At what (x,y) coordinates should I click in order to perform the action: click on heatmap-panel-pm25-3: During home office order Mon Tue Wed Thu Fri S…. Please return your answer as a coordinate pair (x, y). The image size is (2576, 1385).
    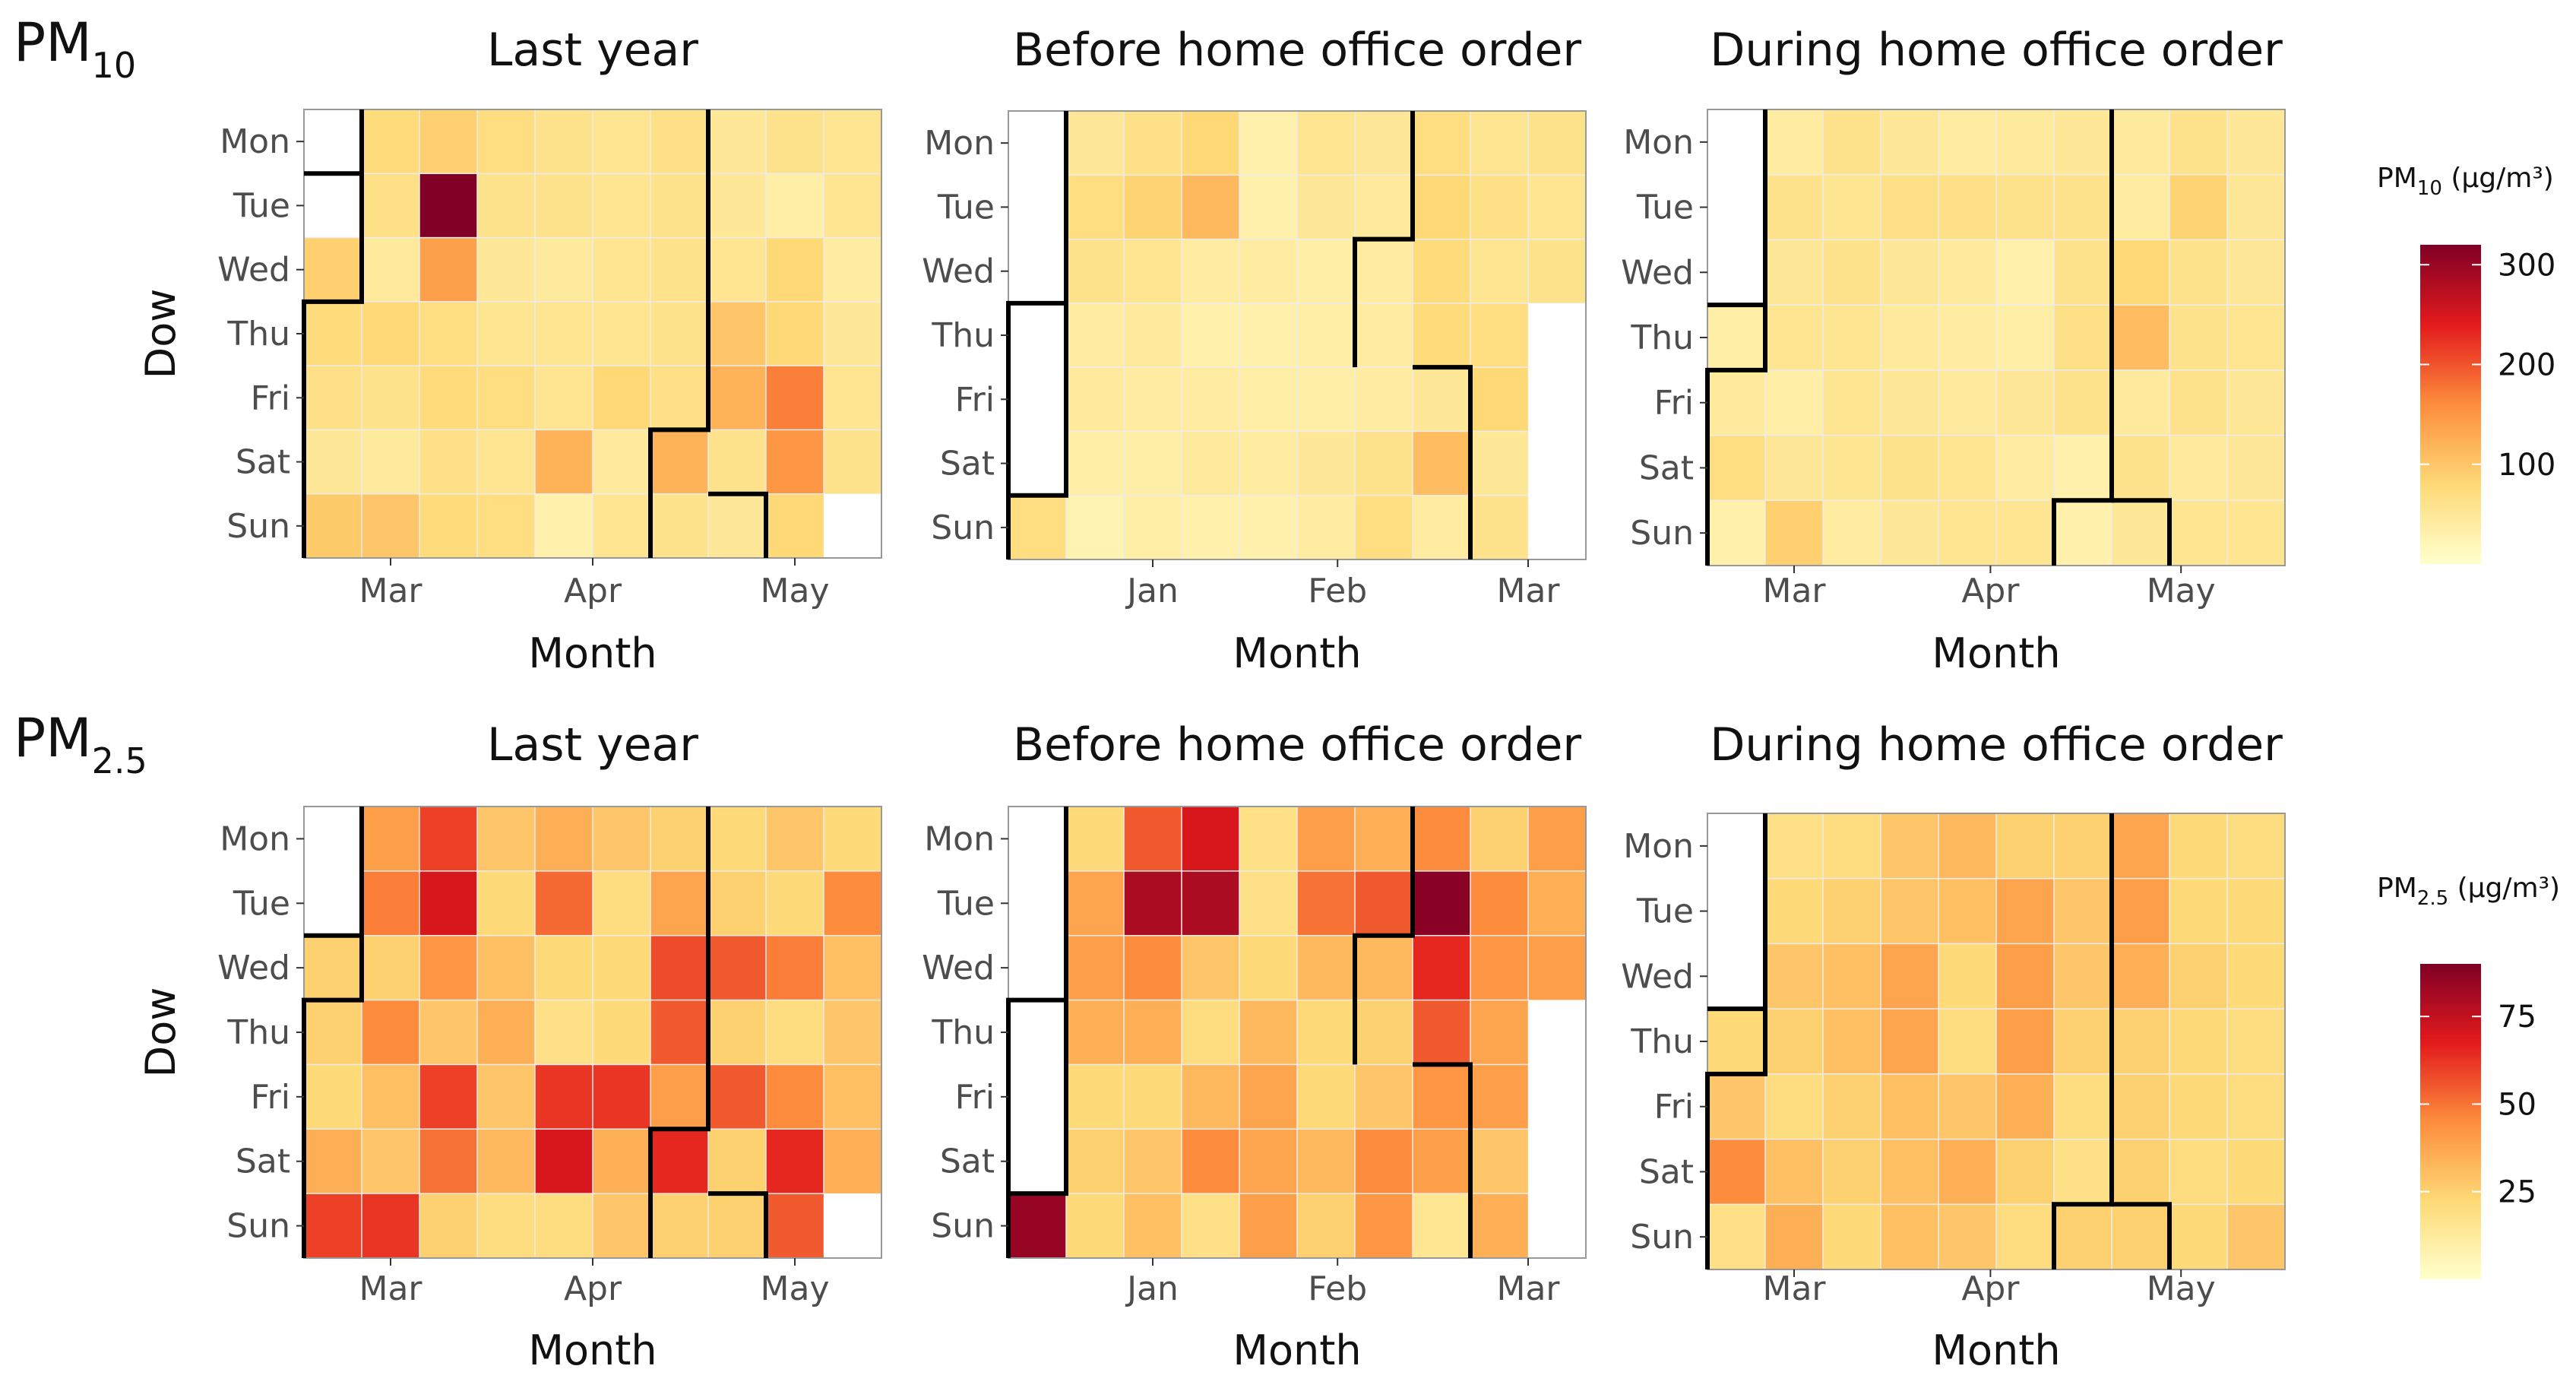
    Looking at the image, I should click on (1953, 1046).